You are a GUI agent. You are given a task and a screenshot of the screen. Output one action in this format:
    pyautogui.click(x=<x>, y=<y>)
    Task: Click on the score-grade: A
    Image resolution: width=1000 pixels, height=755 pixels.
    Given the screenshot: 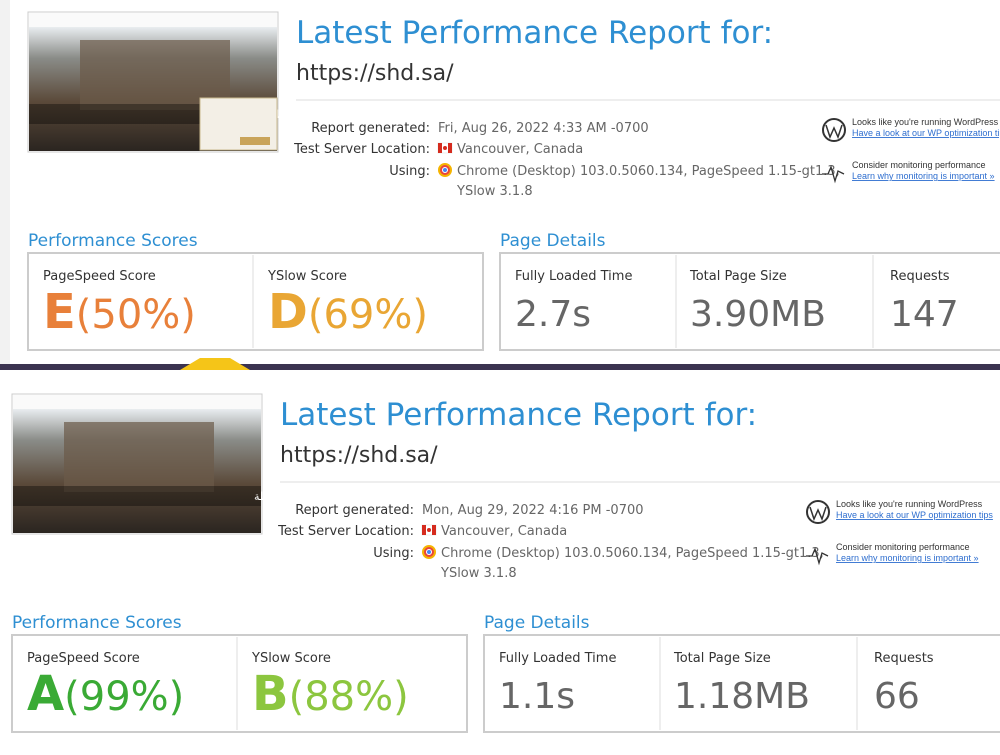 What is the action you would take?
    pyautogui.click(x=45, y=694)
    